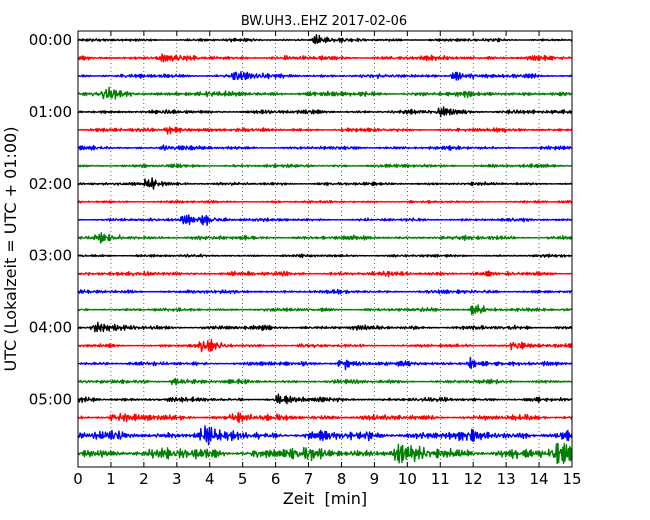  Describe the element at coordinates (210, 479) in the screenshot. I see `x-tick-label: 4` at that location.